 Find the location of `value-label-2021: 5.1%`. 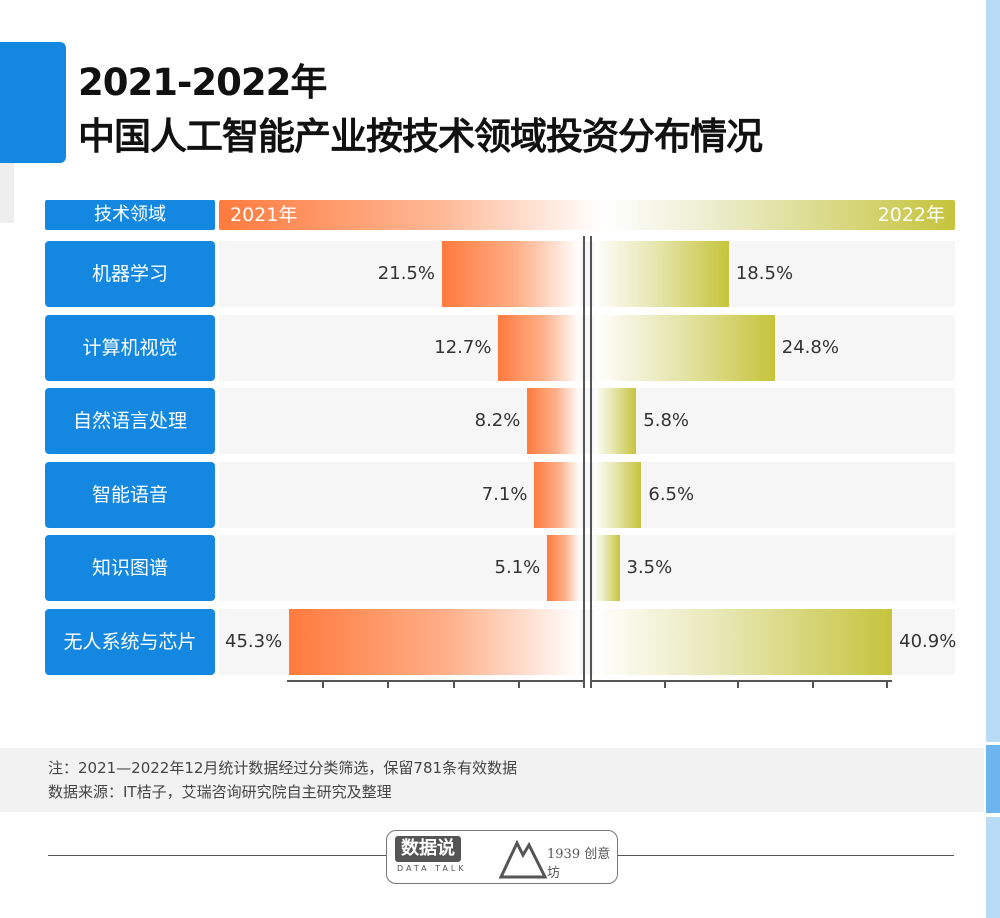

value-label-2021: 5.1% is located at coordinates (517, 567).